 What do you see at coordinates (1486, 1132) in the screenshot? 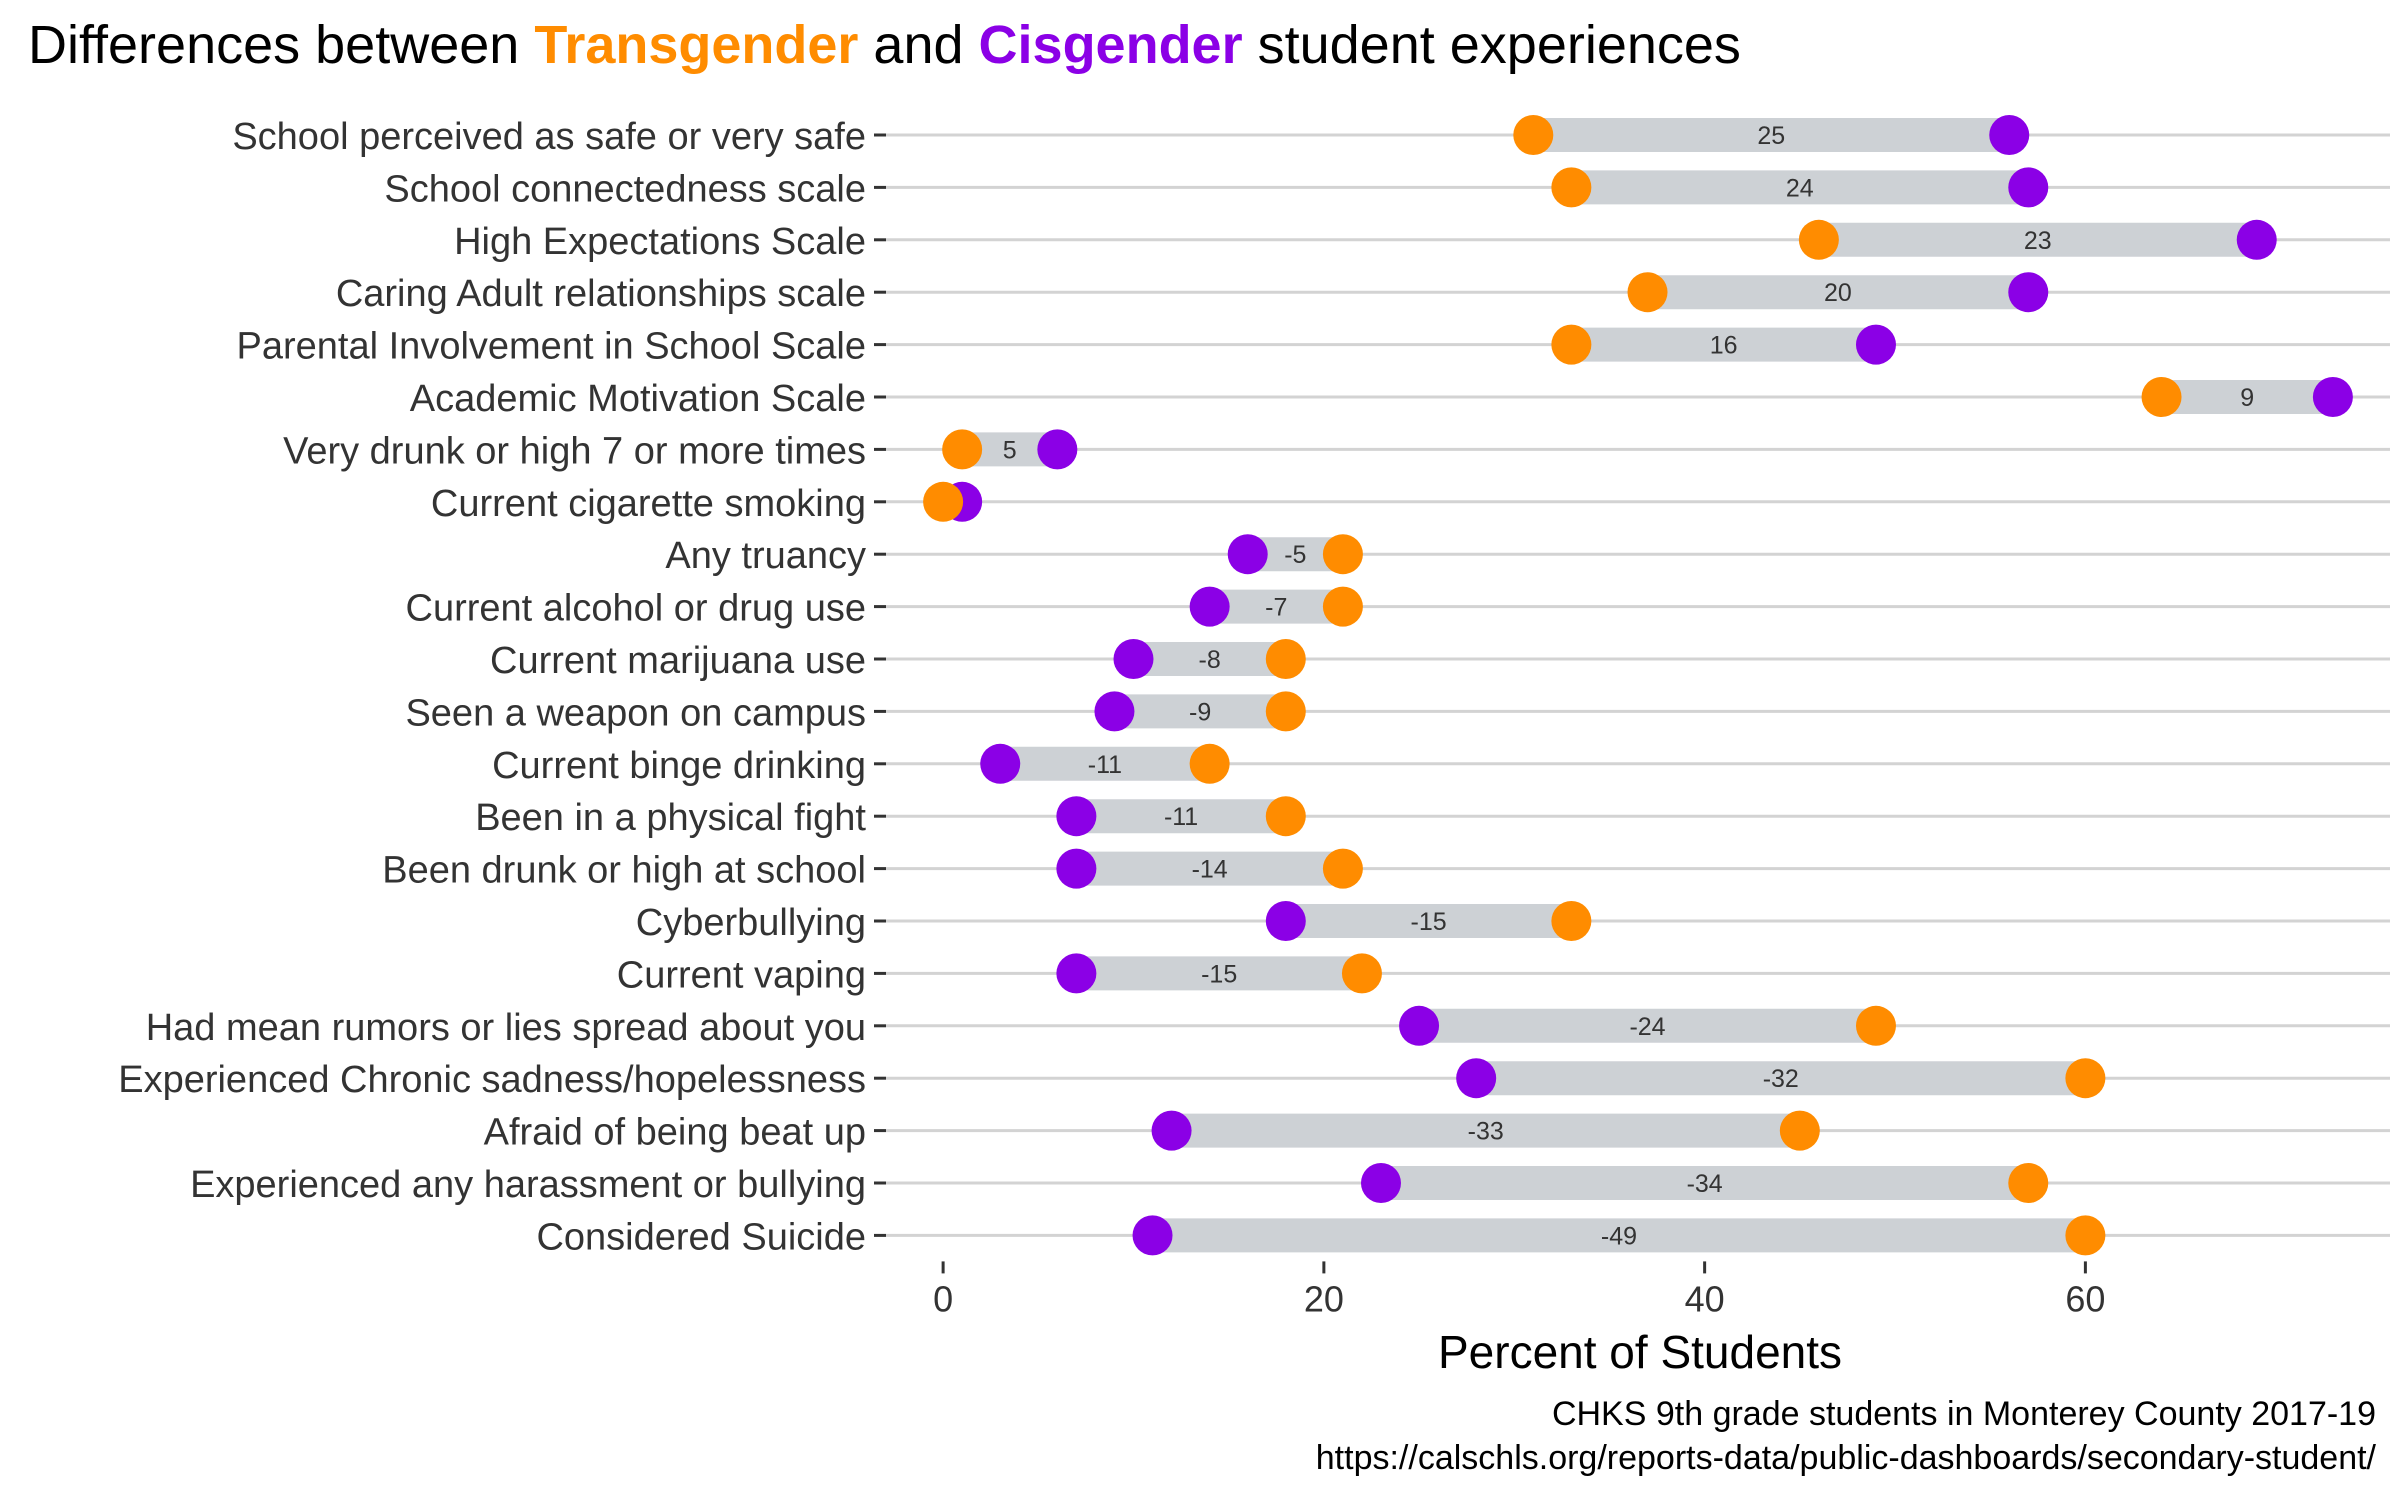
I see `difference-label: -33` at bounding box center [1486, 1132].